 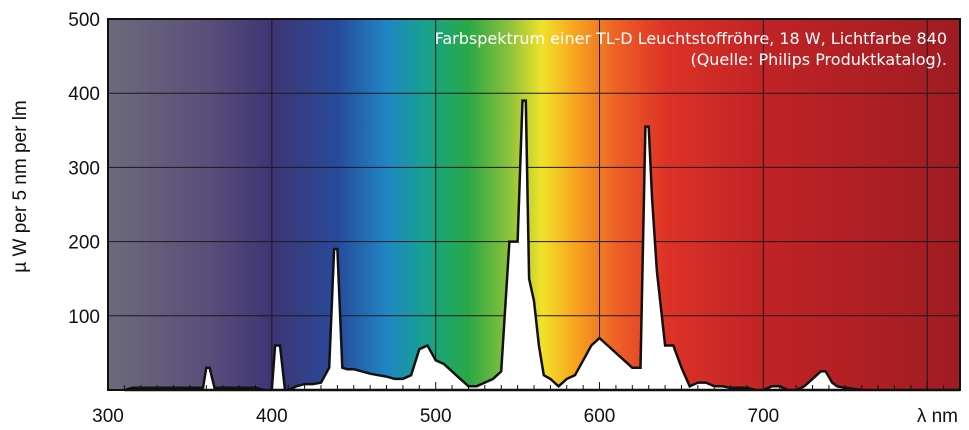 I want to click on tick-layer, so click(x=542, y=386).